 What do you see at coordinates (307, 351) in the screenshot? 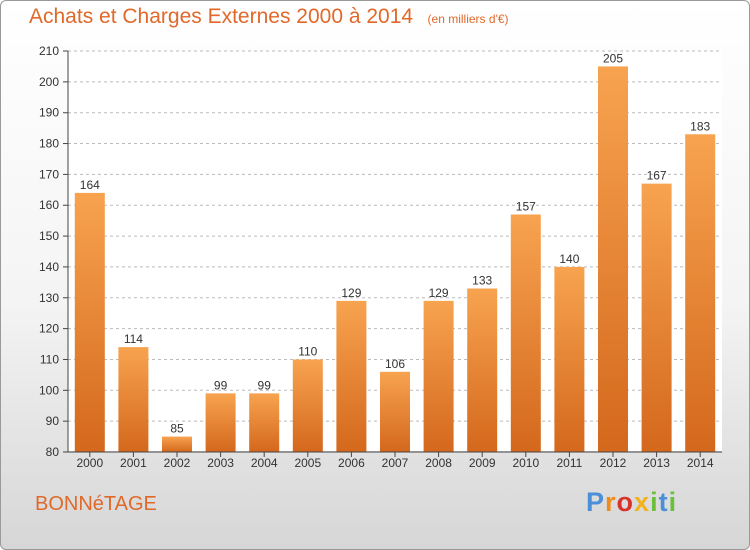
I see `bar-value-label: 110` at bounding box center [307, 351].